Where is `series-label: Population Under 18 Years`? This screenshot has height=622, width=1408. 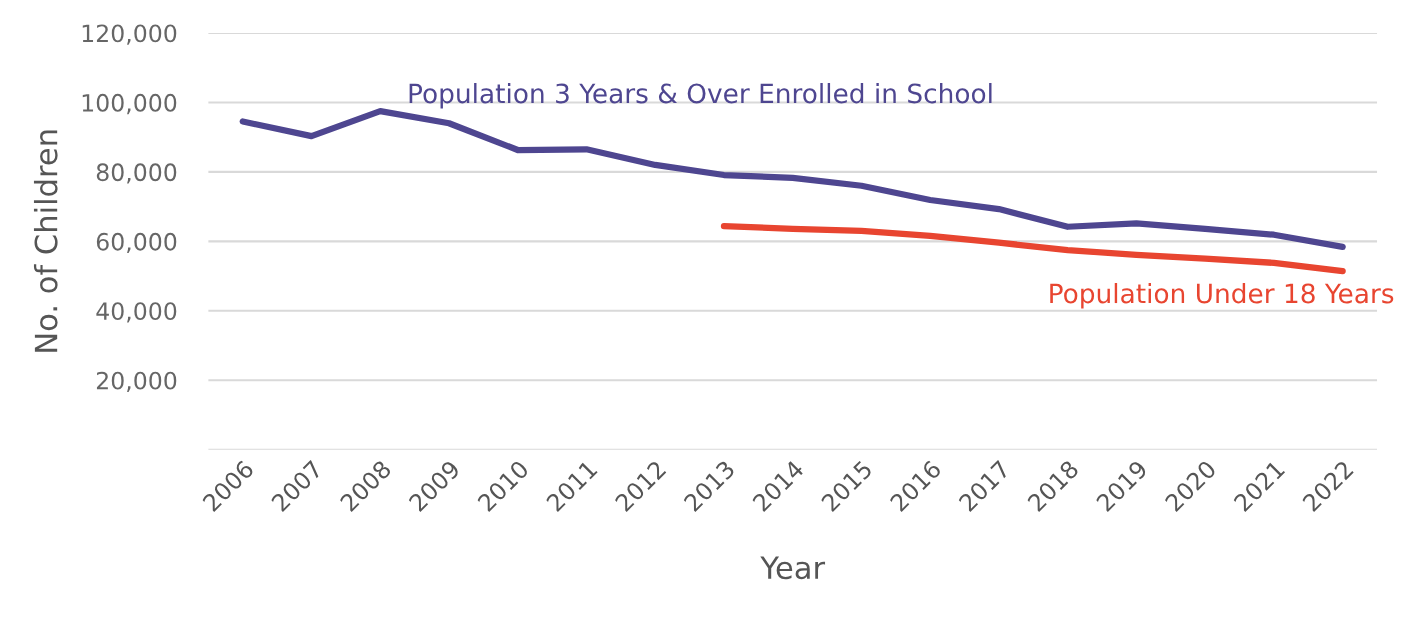
series-label: Population Under 18 Years is located at coordinates (1222, 296).